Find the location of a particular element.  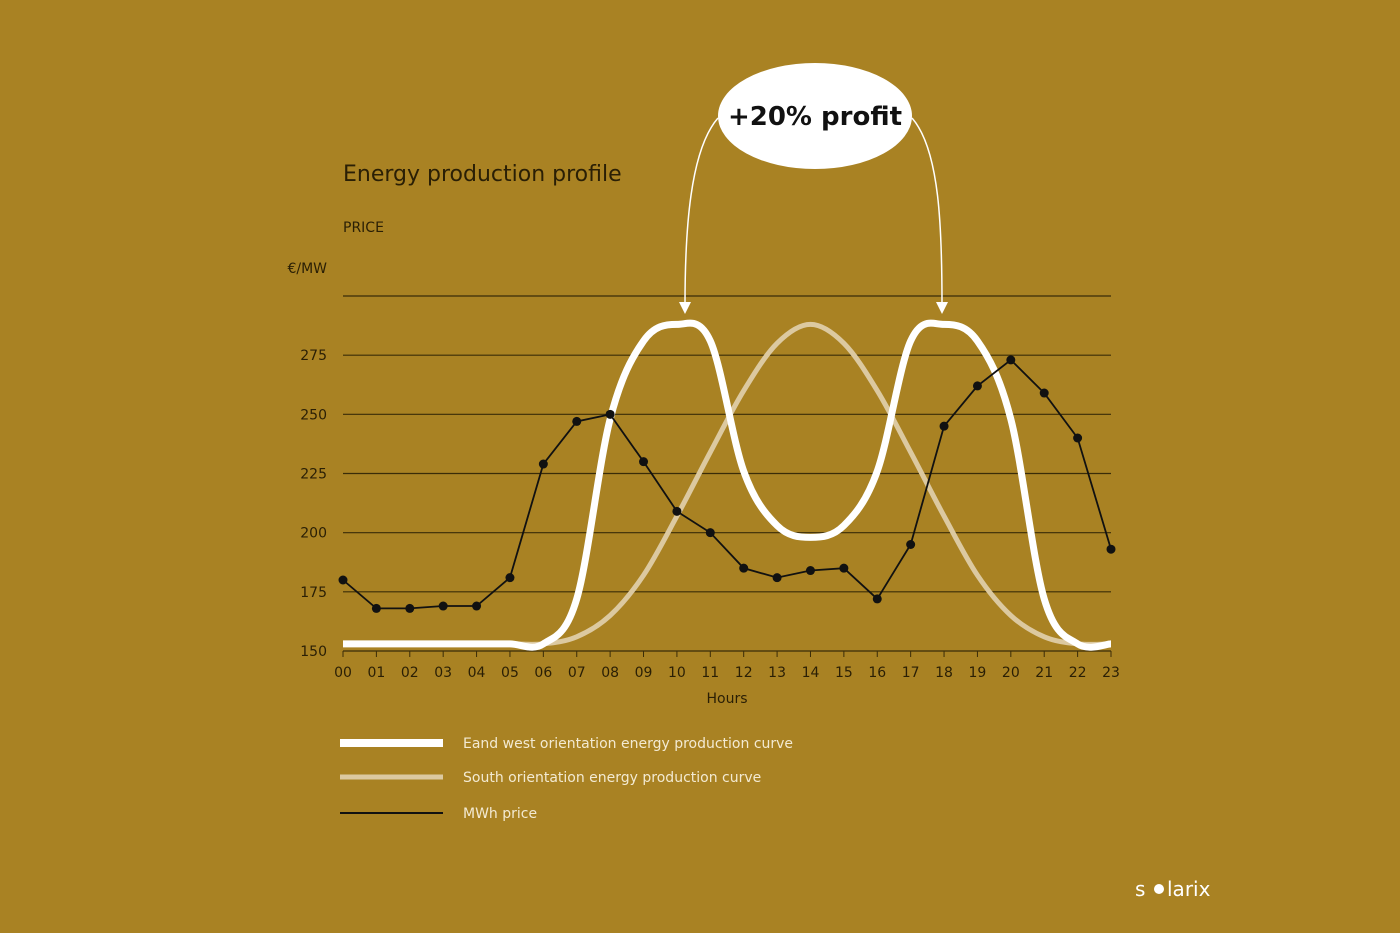

y-tick-label: 200 is located at coordinates (313, 534).